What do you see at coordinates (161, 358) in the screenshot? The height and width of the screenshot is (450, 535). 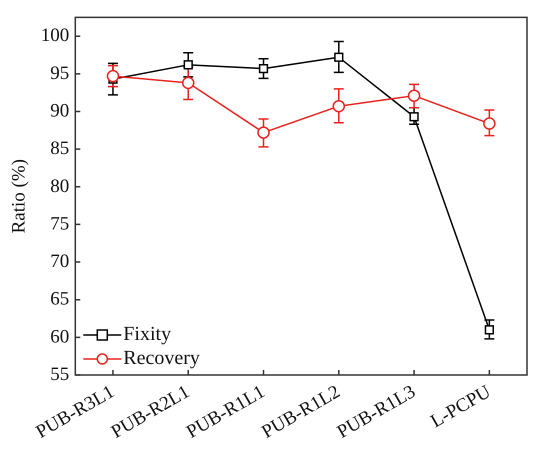 I see `legend-label: Recovery` at bounding box center [161, 358].